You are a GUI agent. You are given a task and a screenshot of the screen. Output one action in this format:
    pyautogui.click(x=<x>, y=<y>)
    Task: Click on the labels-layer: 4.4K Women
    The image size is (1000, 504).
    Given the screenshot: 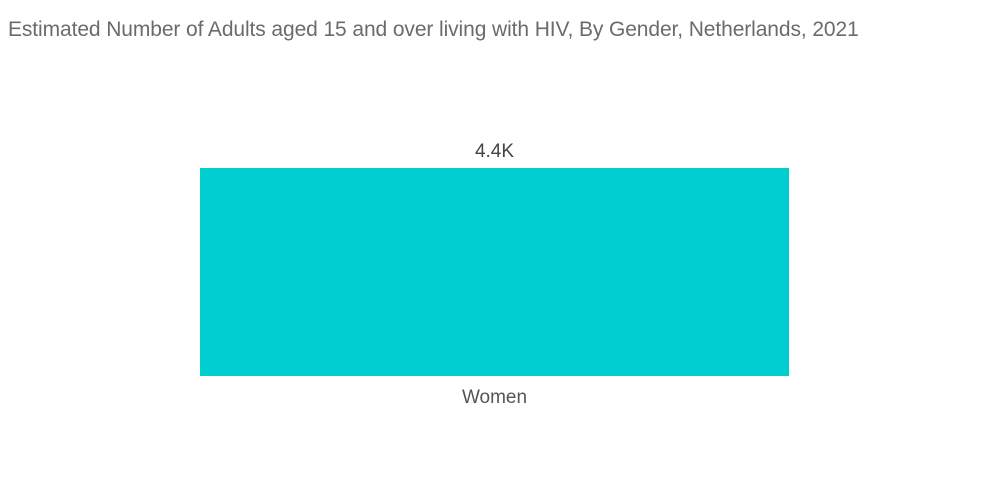 What is the action you would take?
    pyautogui.click(x=494, y=274)
    